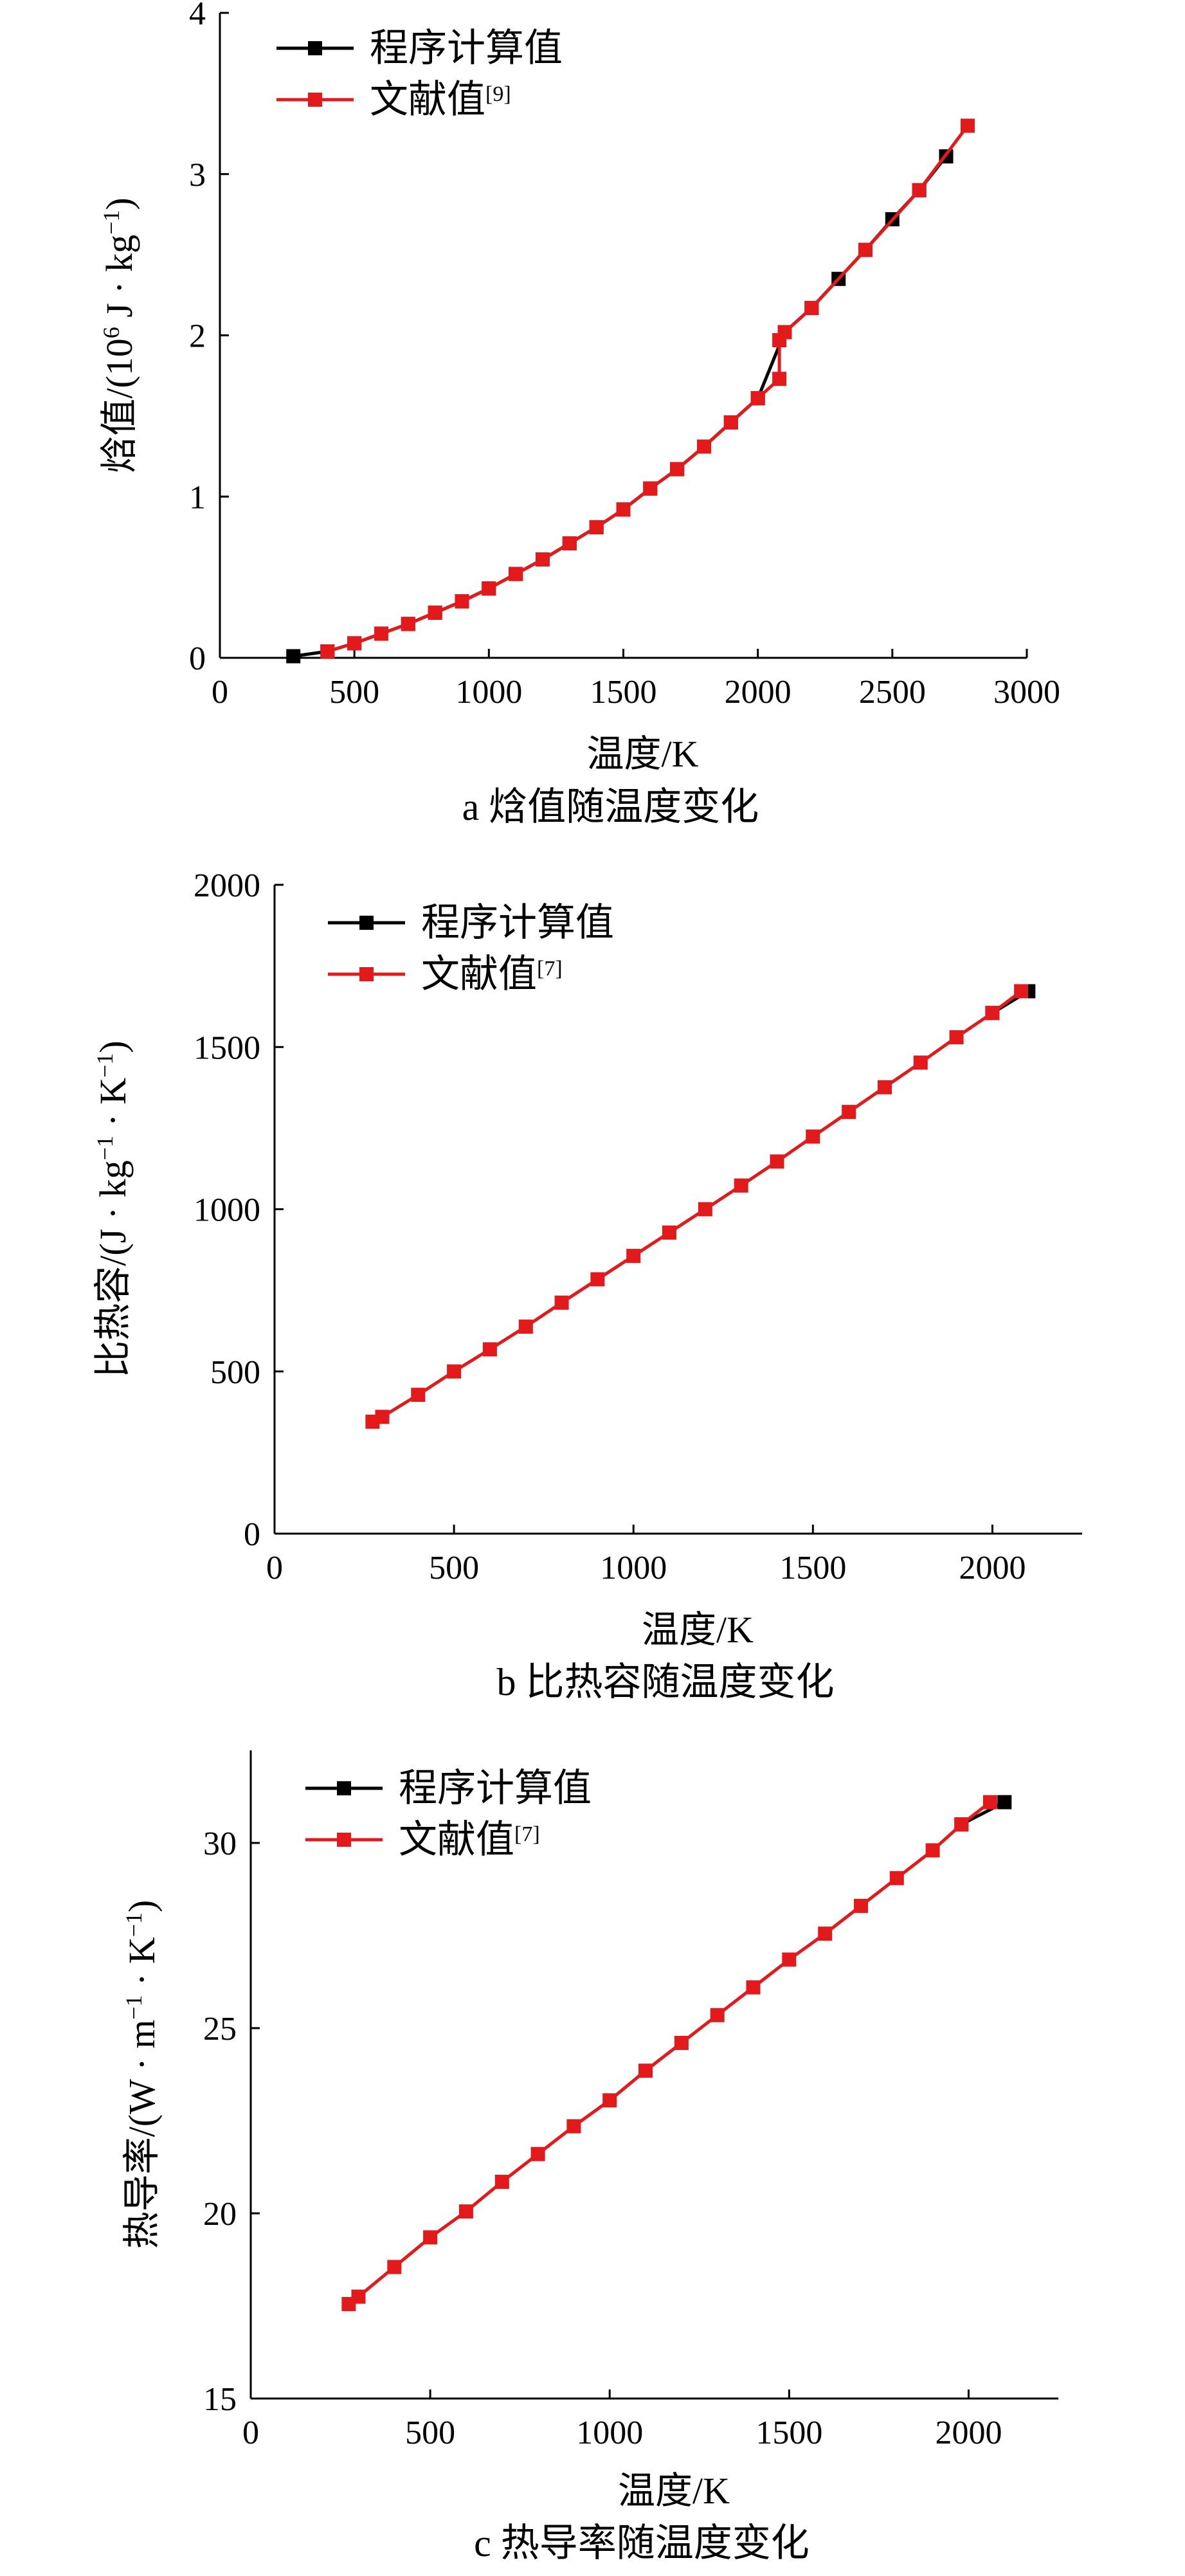  I want to click on legend-label: 文献值[7], so click(492, 974).